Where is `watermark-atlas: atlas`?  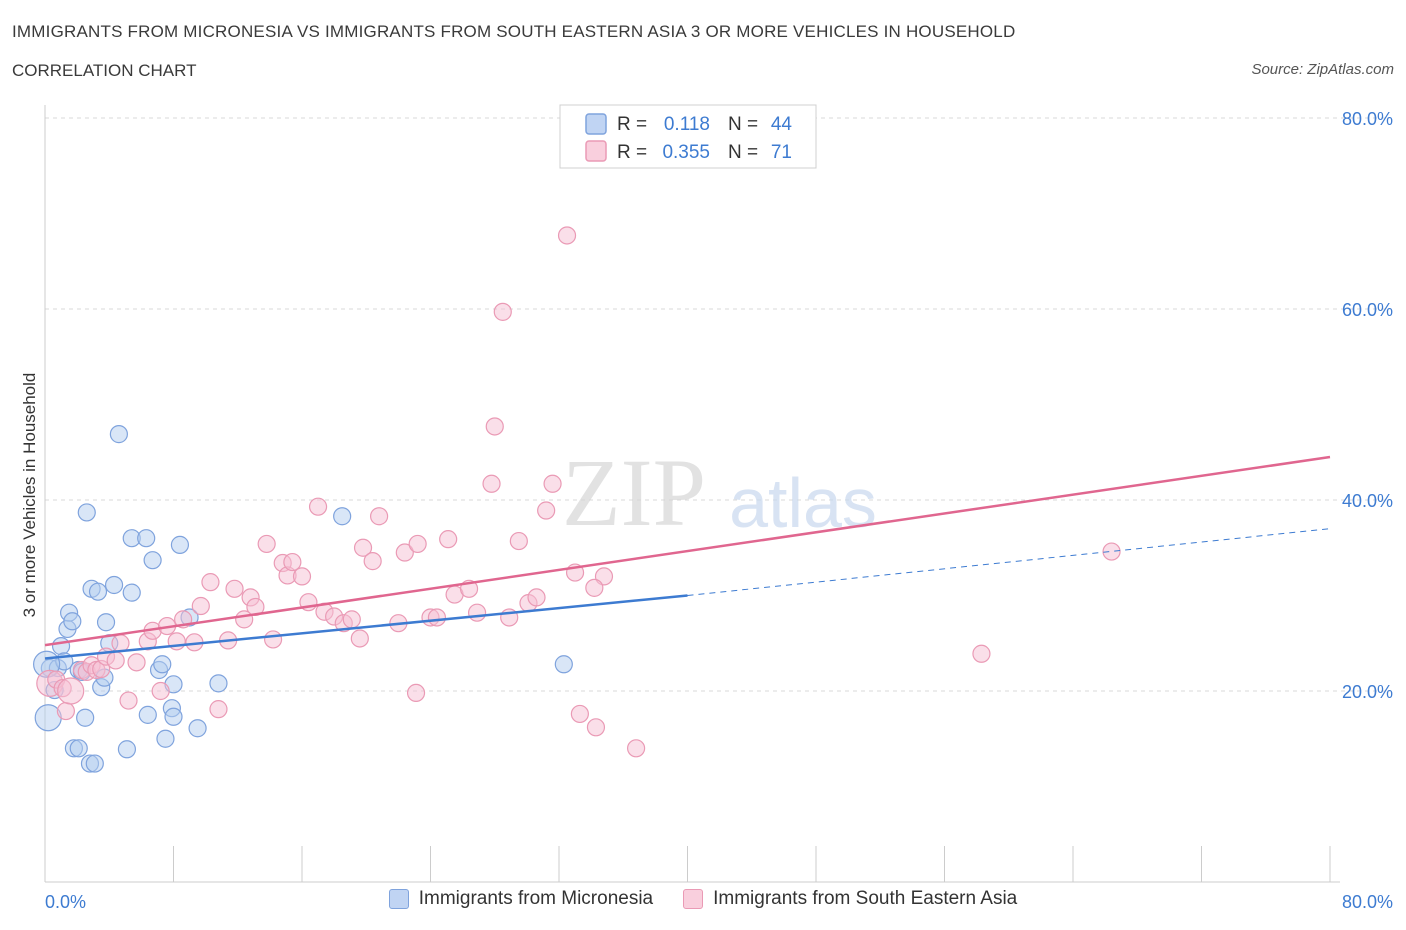
watermark-atlas: atlas is located at coordinates (803, 503).